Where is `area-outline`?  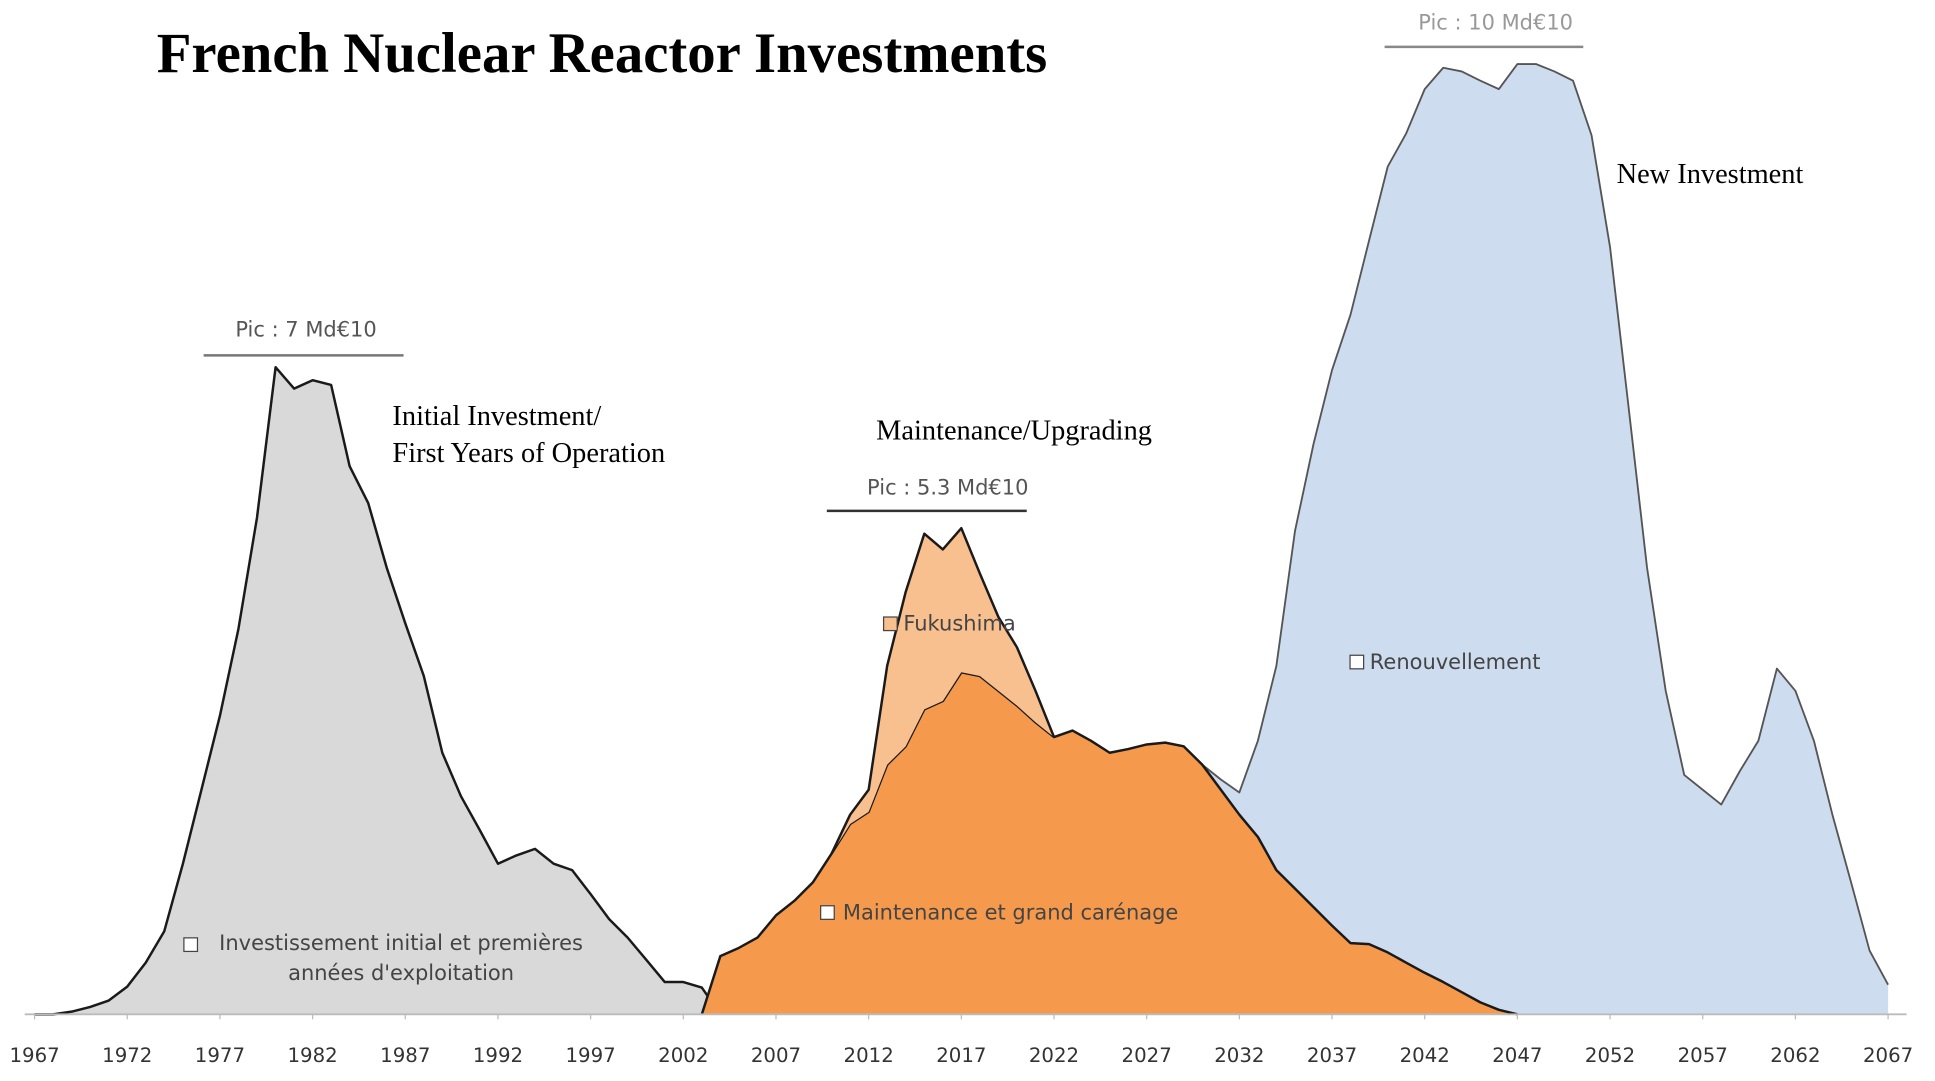
area-outline is located at coordinates (943, 690).